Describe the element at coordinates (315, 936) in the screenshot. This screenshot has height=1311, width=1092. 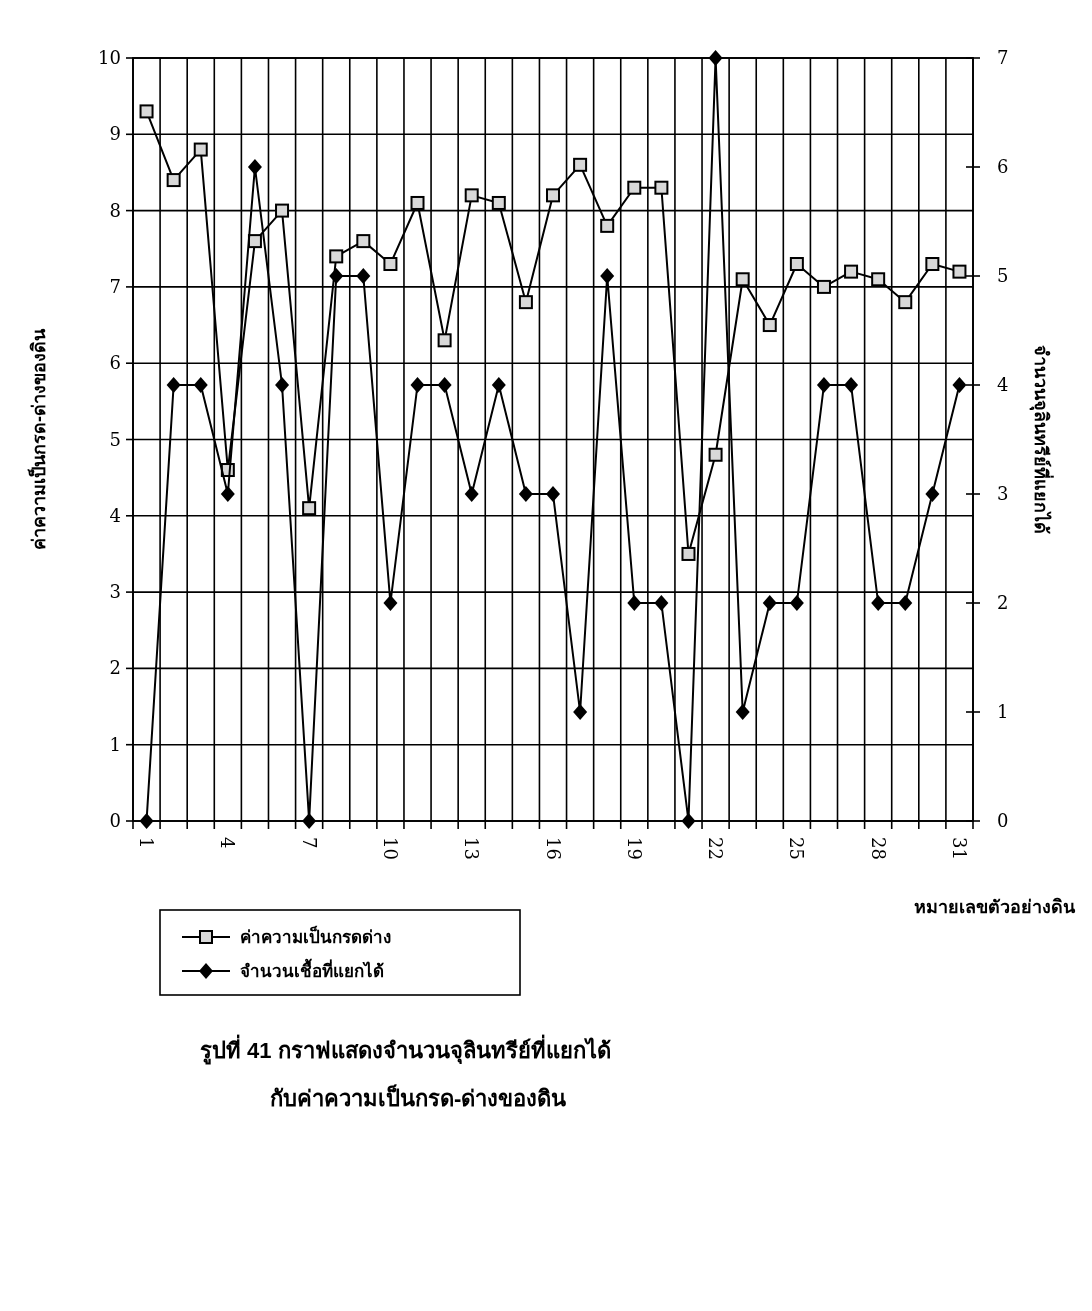
I see `legend-label: ค่าความเป็นกรดด่าง` at that location.